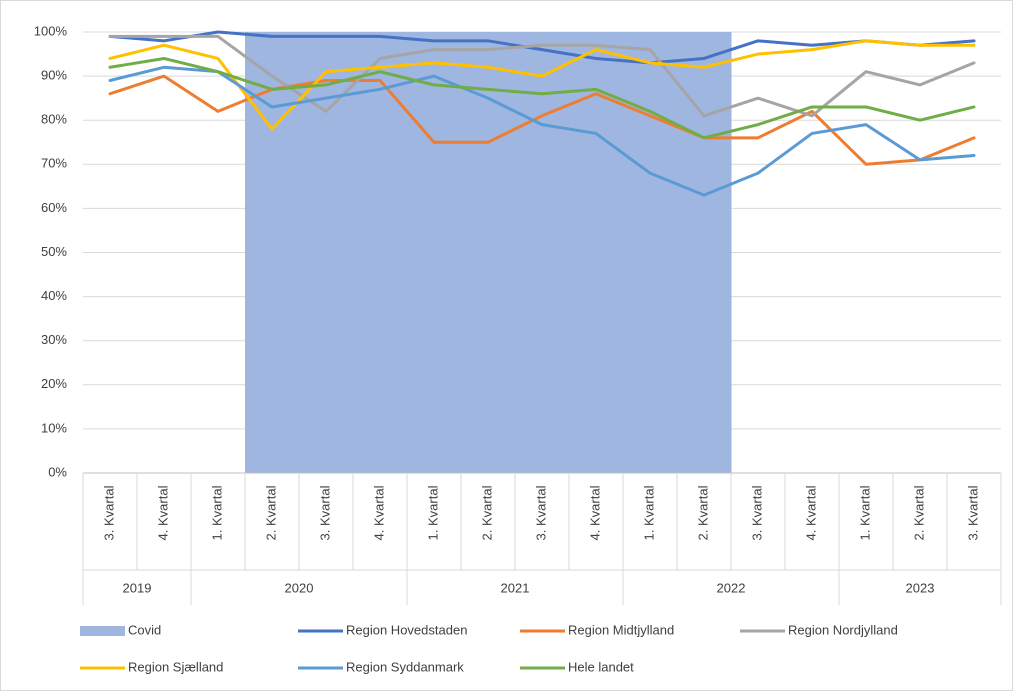  I want to click on y-tick-label: 90%, so click(54, 75).